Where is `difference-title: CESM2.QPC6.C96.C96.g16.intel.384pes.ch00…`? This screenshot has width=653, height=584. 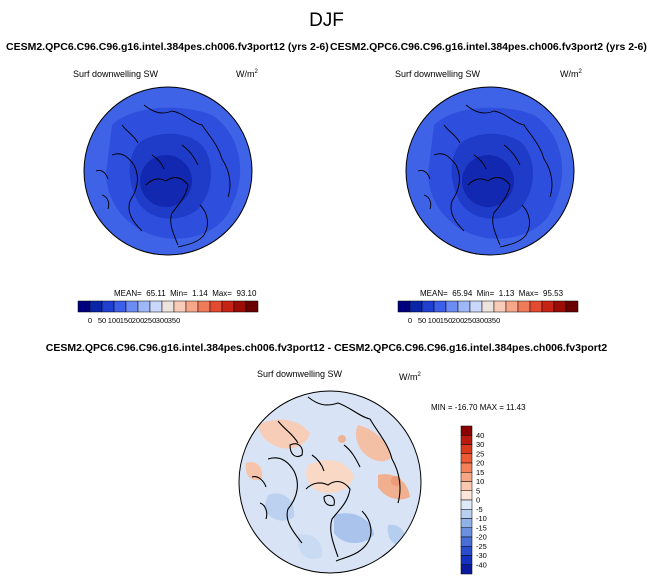
difference-title: CESM2.QPC6.C96.C96.g16.intel.384pes.ch00… is located at coordinates (326, 348).